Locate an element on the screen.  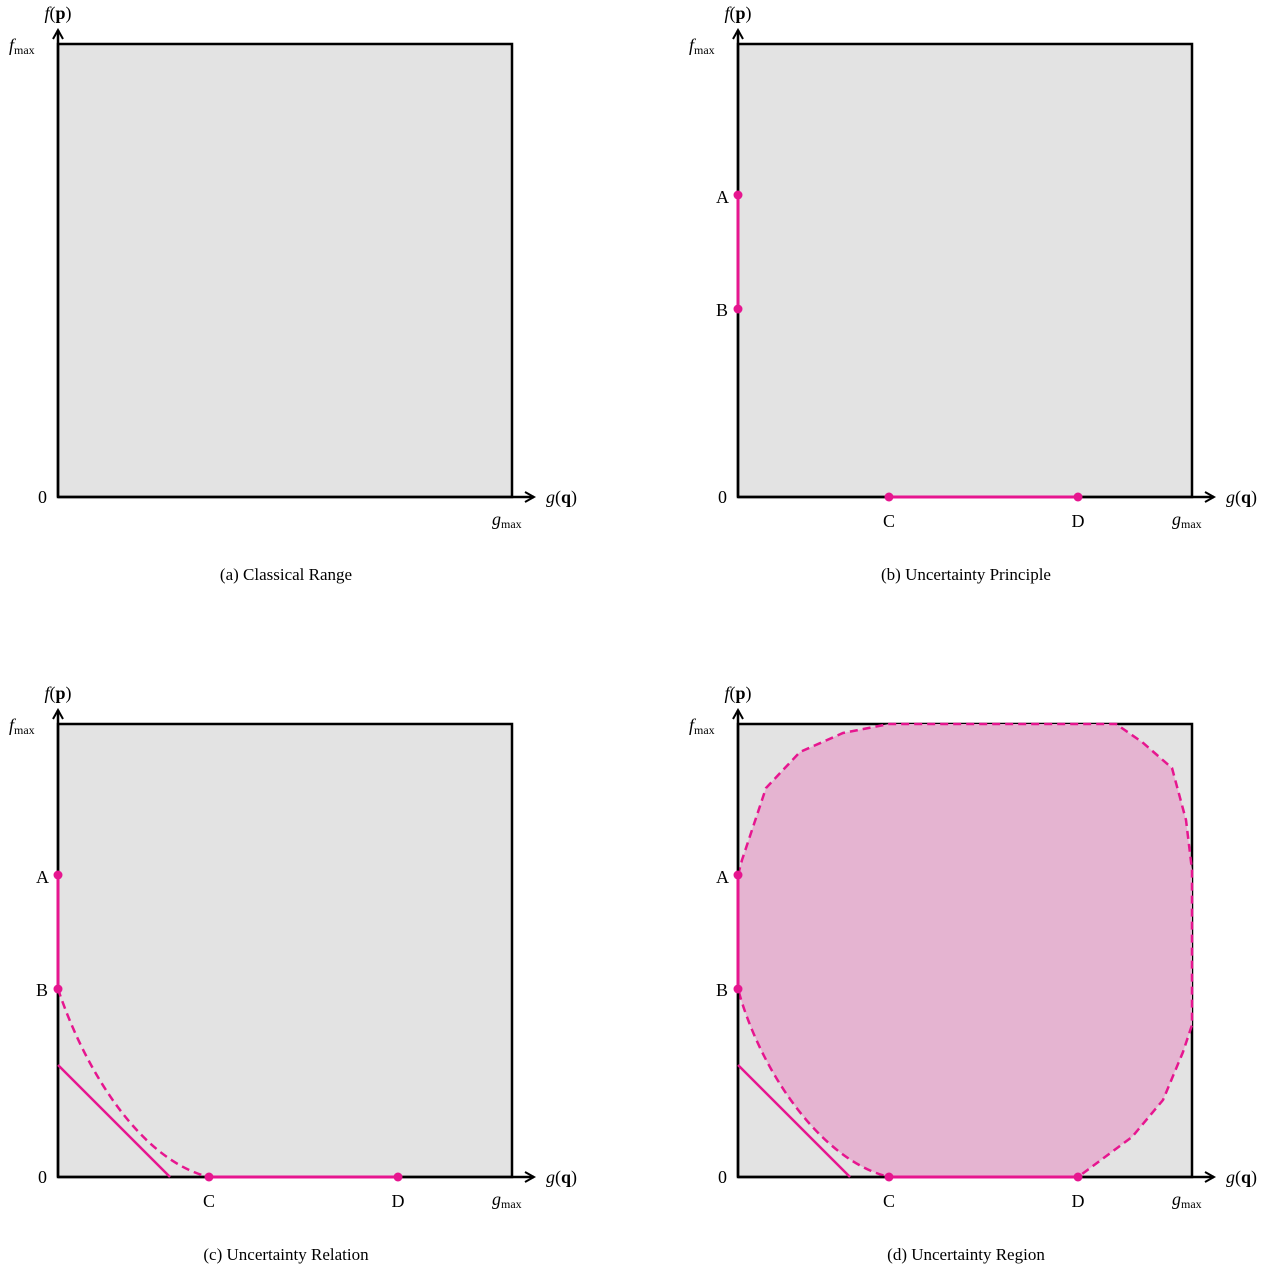
uncertainty-region is located at coordinates (965, 950).